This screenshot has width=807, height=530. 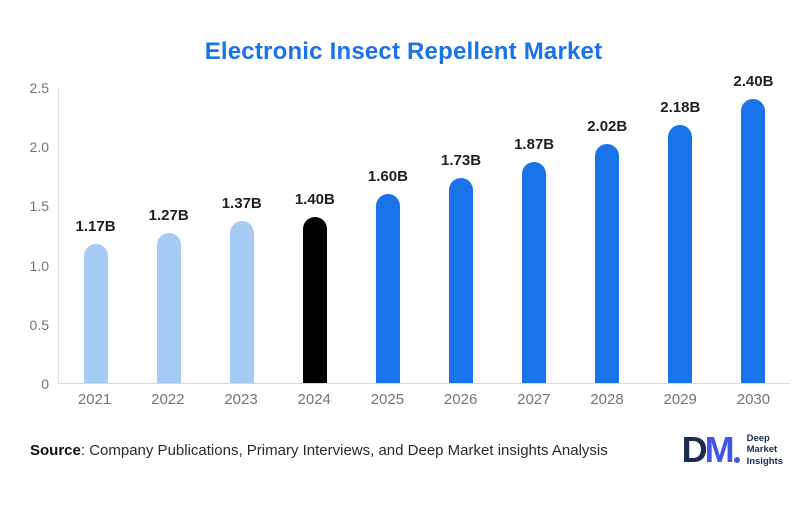 What do you see at coordinates (607, 399) in the screenshot?
I see `x-axis-label-2028: 2028` at bounding box center [607, 399].